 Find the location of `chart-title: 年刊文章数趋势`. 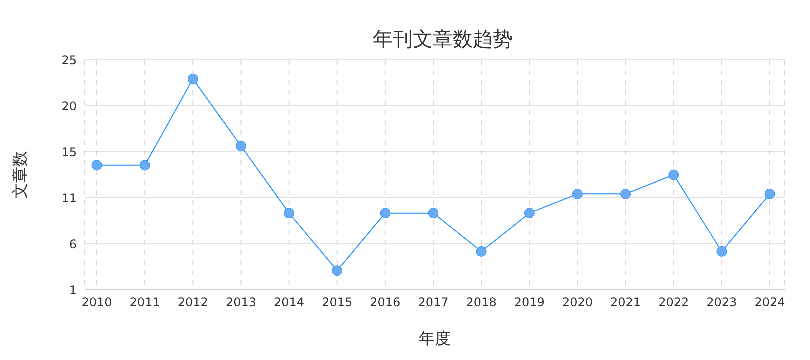

chart-title: 年刊文章数趋势 is located at coordinates (443, 39).